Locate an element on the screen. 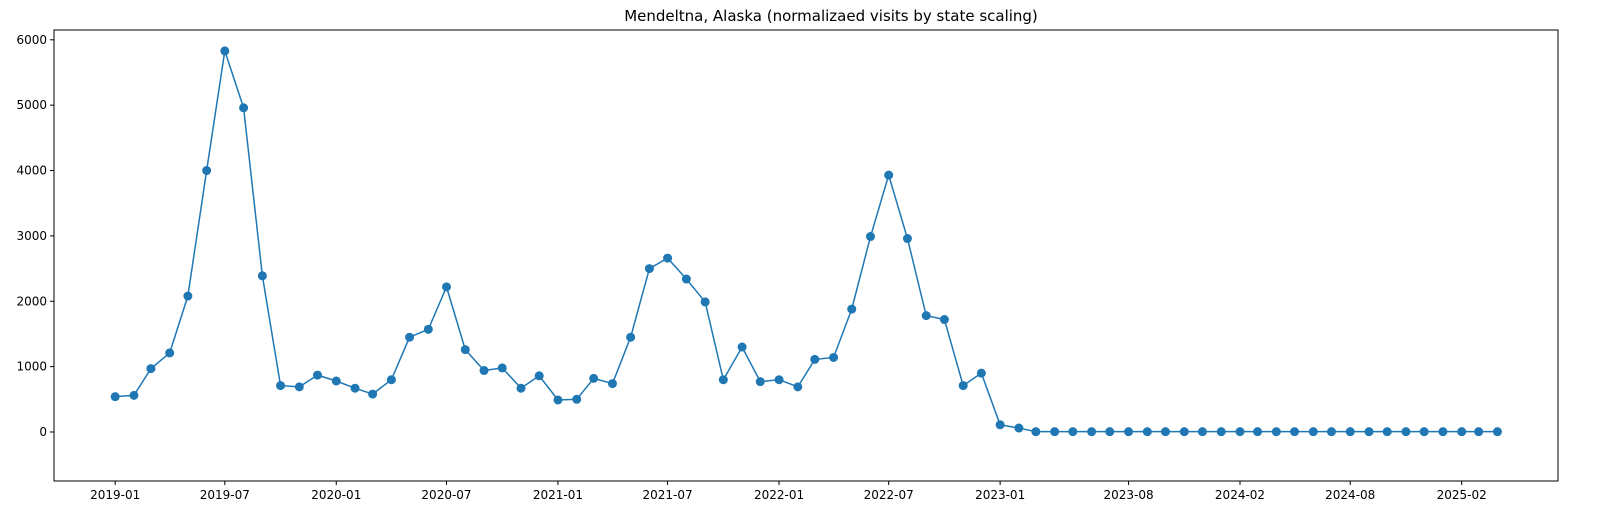 The image size is (1615, 526). x-tick-label: 2023-01 is located at coordinates (1000, 495).